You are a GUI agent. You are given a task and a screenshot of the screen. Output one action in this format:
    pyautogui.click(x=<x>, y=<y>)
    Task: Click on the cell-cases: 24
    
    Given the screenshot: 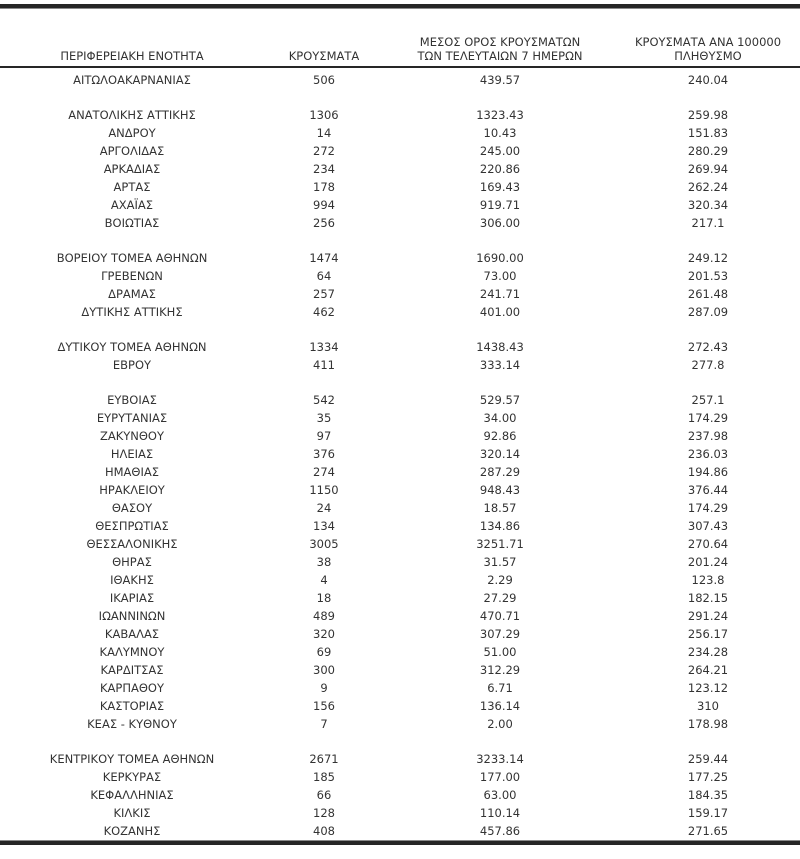 What is the action you would take?
    pyautogui.click(x=324, y=508)
    